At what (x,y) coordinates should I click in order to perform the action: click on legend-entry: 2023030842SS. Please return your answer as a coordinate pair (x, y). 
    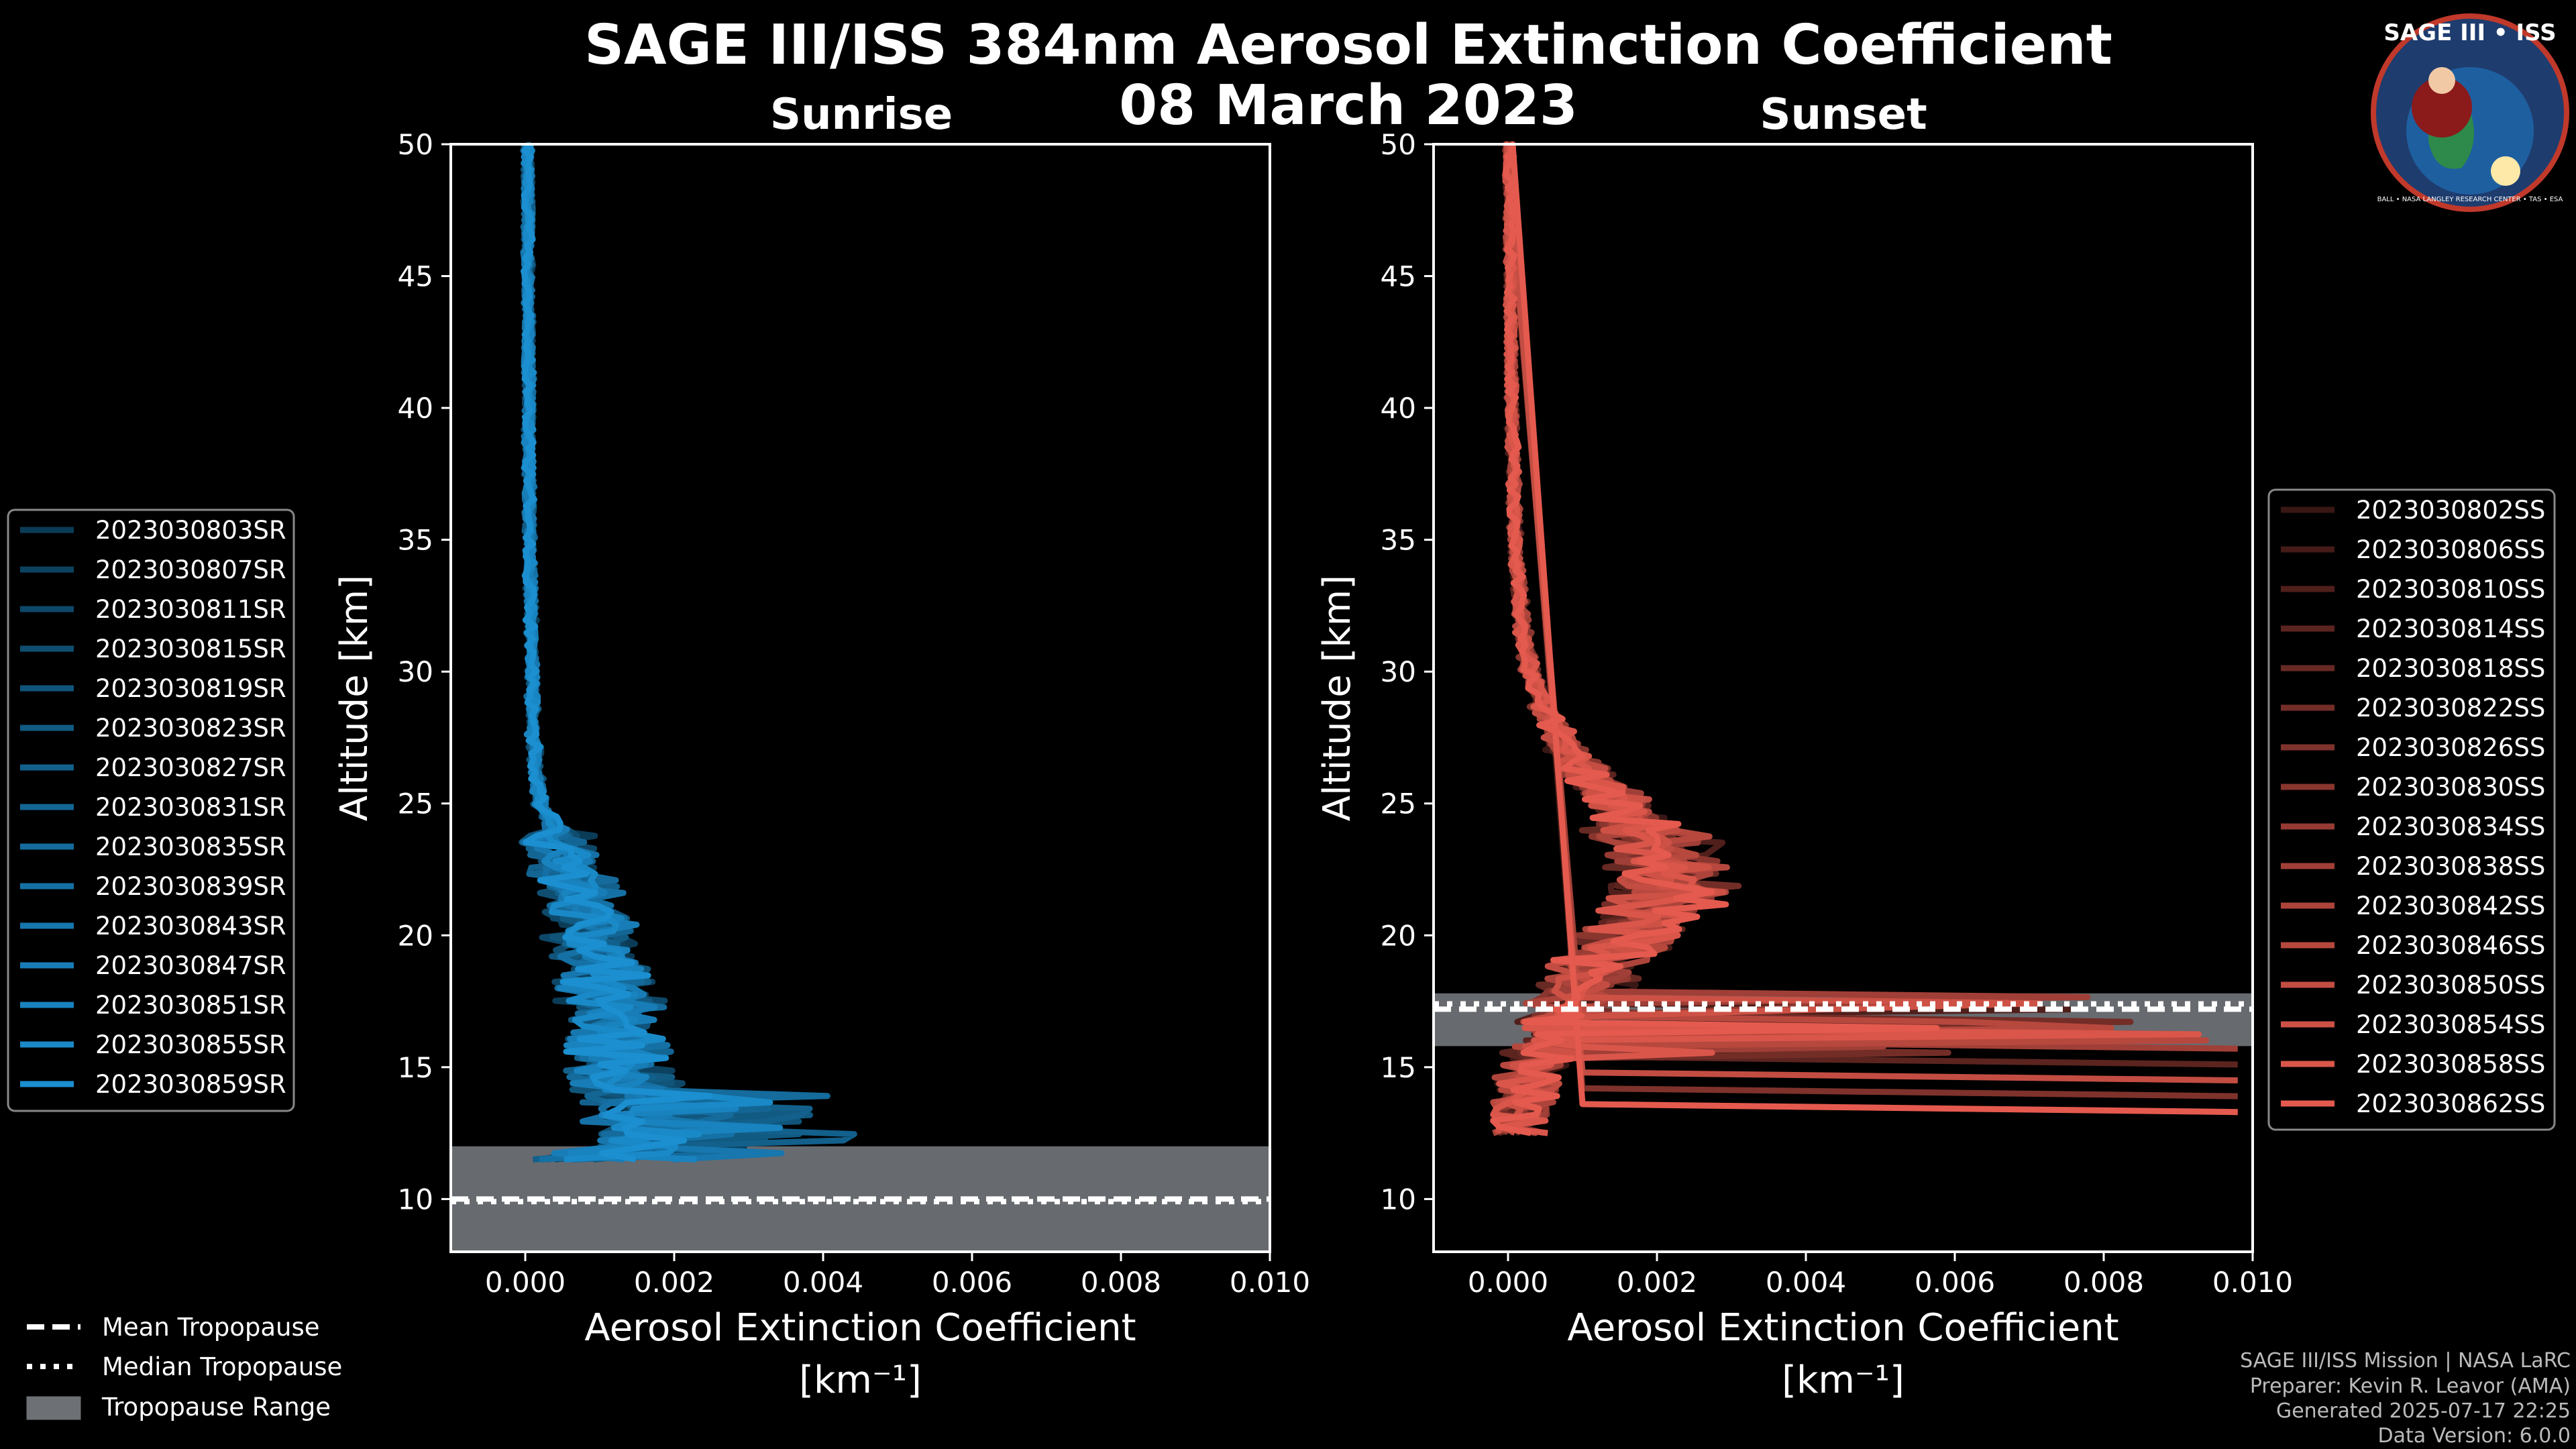
    Looking at the image, I should click on (2450, 906).